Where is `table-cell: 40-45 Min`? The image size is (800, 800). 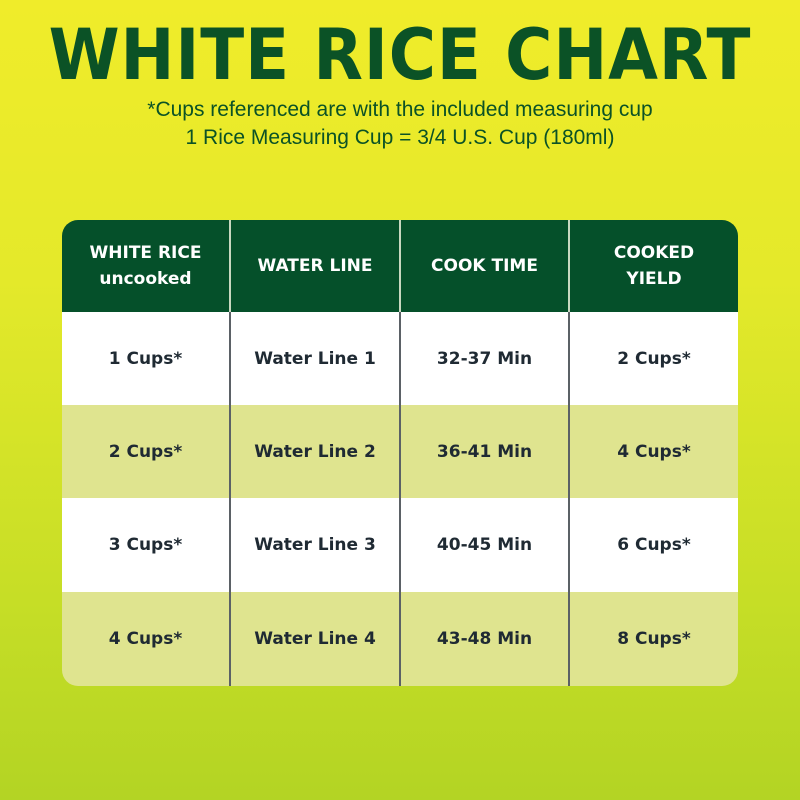
table-cell: 40-45 Min is located at coordinates (485, 545).